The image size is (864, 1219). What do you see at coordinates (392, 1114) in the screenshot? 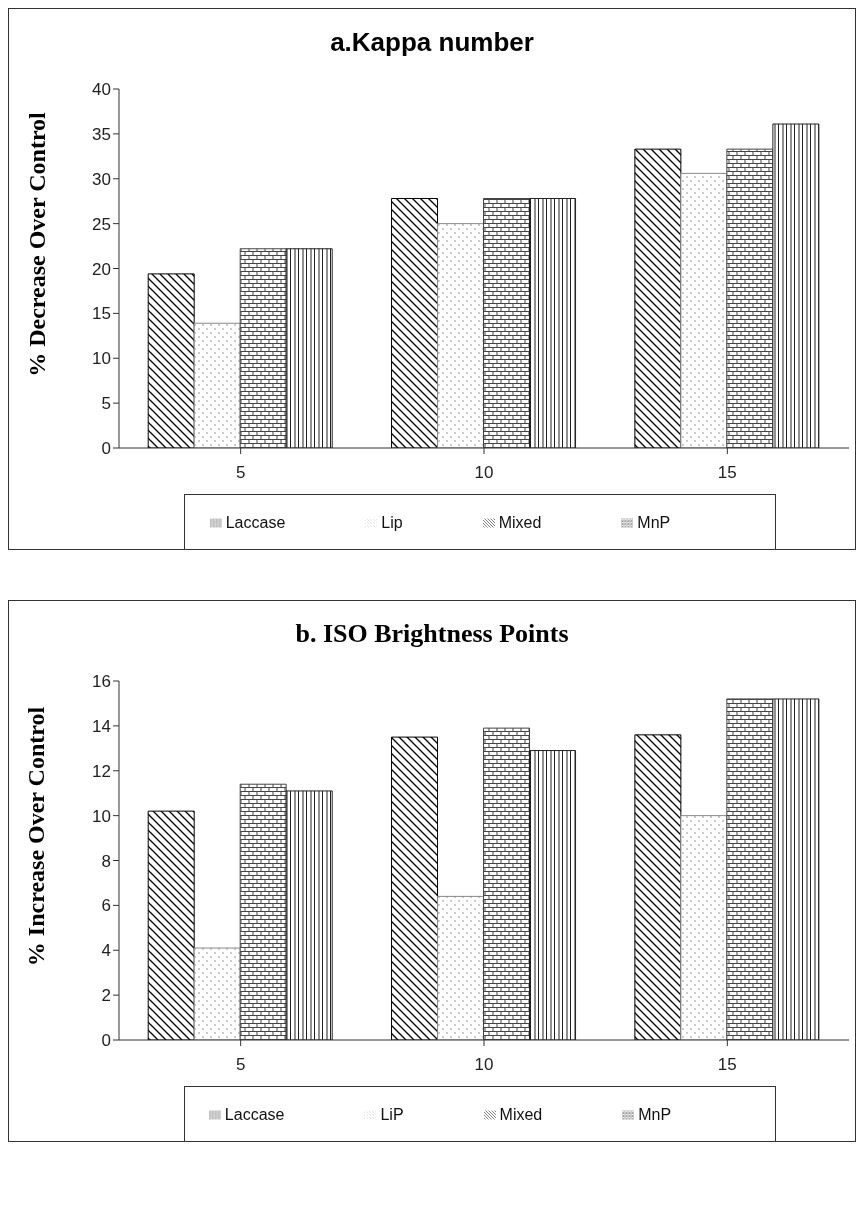
I see `legend-label: LiP` at bounding box center [392, 1114].